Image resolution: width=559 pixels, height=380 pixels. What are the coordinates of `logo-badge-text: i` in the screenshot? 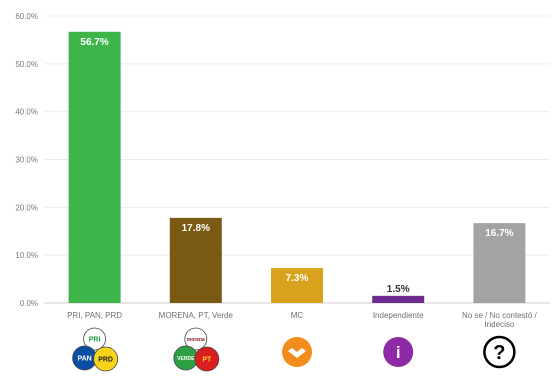 It's located at (398, 352).